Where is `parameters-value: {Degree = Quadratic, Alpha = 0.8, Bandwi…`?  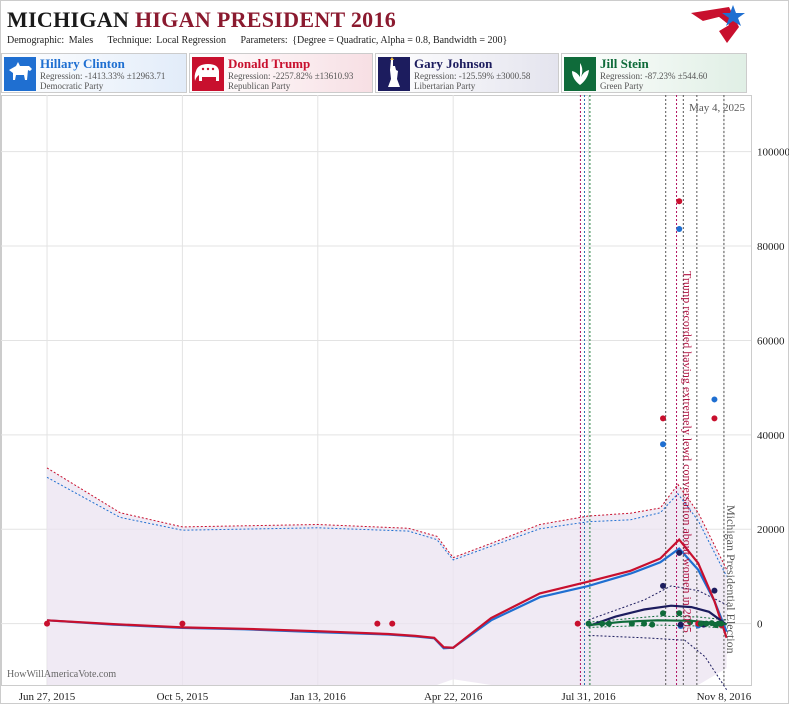
parameters-value: {Degree = Quadratic, Alpha = 0.8, Bandwi… is located at coordinates (400, 40).